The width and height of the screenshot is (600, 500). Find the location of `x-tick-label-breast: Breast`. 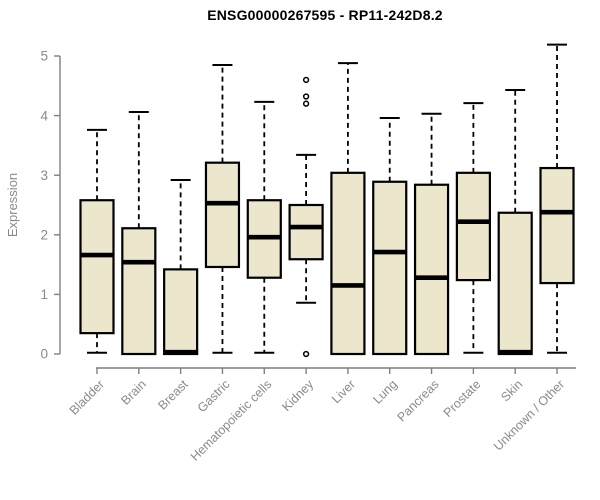

x-tick-label-breast: Breast is located at coordinates (173, 395).